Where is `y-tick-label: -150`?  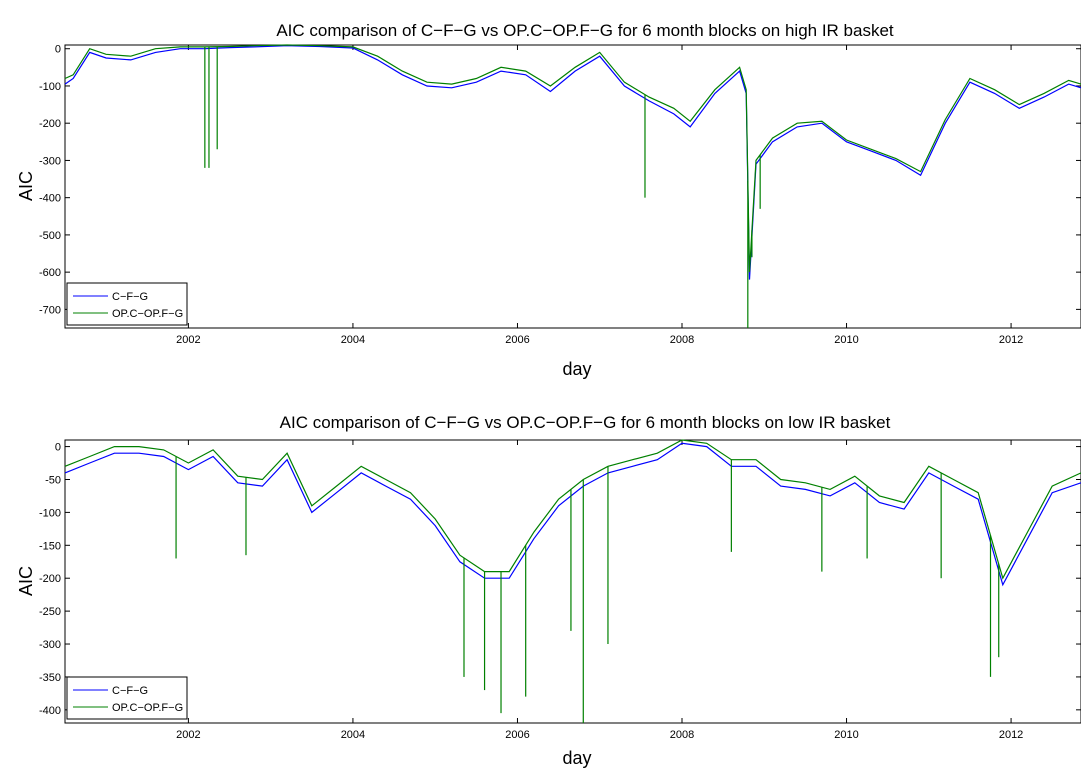
y-tick-label: -150 is located at coordinates (50, 546).